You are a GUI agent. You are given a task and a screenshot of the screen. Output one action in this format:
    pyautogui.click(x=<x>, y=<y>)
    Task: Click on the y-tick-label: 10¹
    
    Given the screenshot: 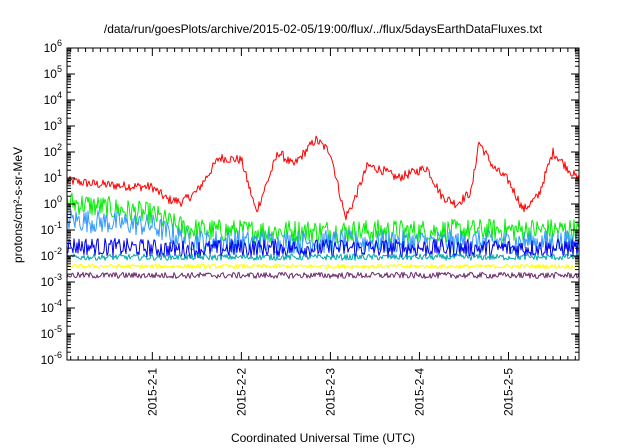 What is the action you would take?
    pyautogui.click(x=53, y=176)
    